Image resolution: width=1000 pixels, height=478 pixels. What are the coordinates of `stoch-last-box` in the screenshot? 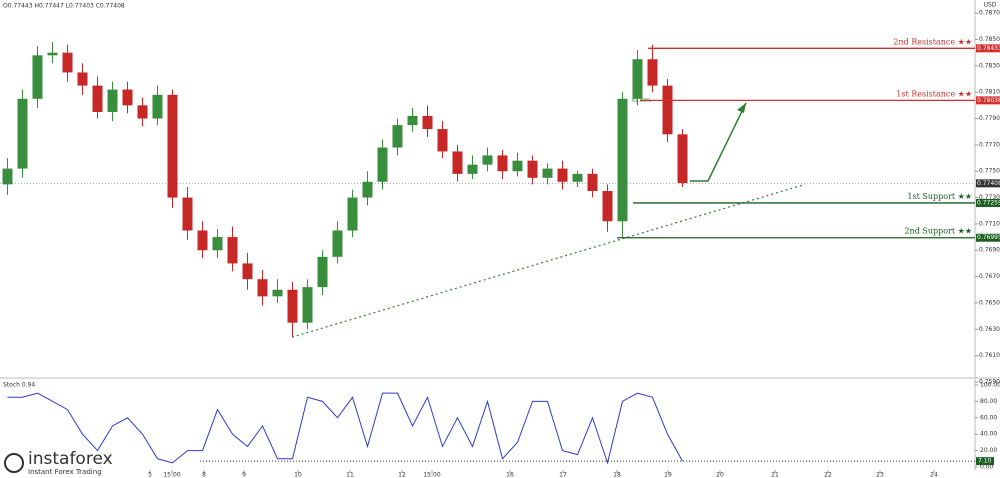 It's located at (985, 461).